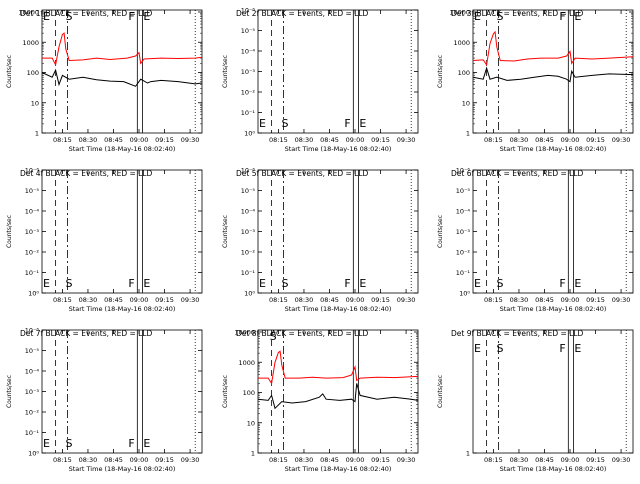  Describe the element at coordinates (468, 134) in the screenshot. I see `y-tick-label: 1` at that location.